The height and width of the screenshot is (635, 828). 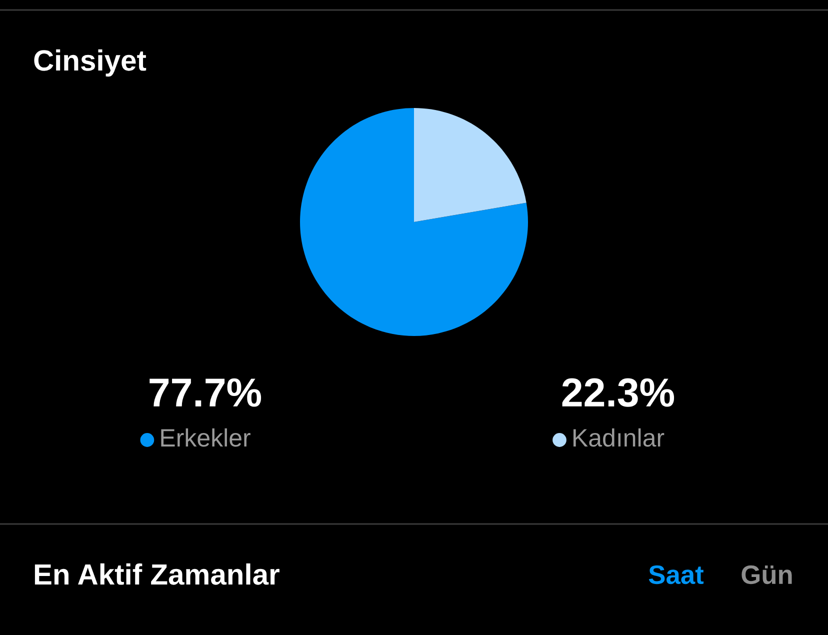 What do you see at coordinates (676, 574) in the screenshot?
I see `text: Saat` at bounding box center [676, 574].